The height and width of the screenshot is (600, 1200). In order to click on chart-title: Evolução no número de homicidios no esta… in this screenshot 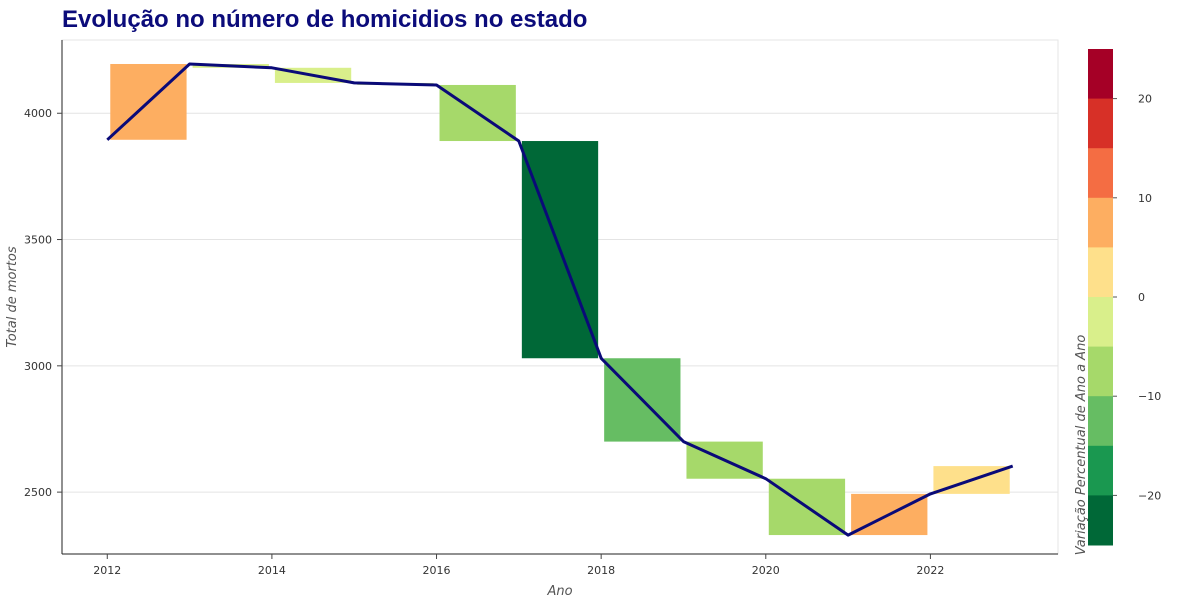, I will do `click(325, 19)`.